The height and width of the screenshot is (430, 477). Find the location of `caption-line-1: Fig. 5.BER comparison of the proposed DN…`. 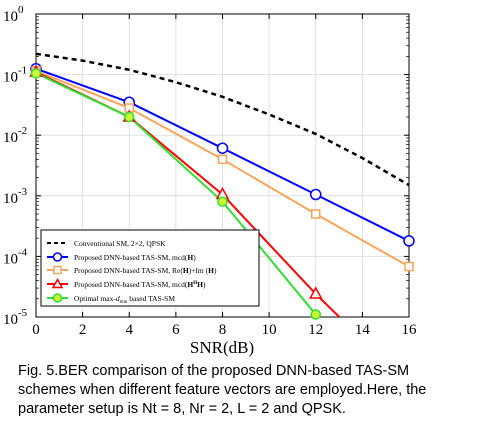

caption-line-1: Fig. 5.BER comparison of the proposed DN… is located at coordinates (214, 371).